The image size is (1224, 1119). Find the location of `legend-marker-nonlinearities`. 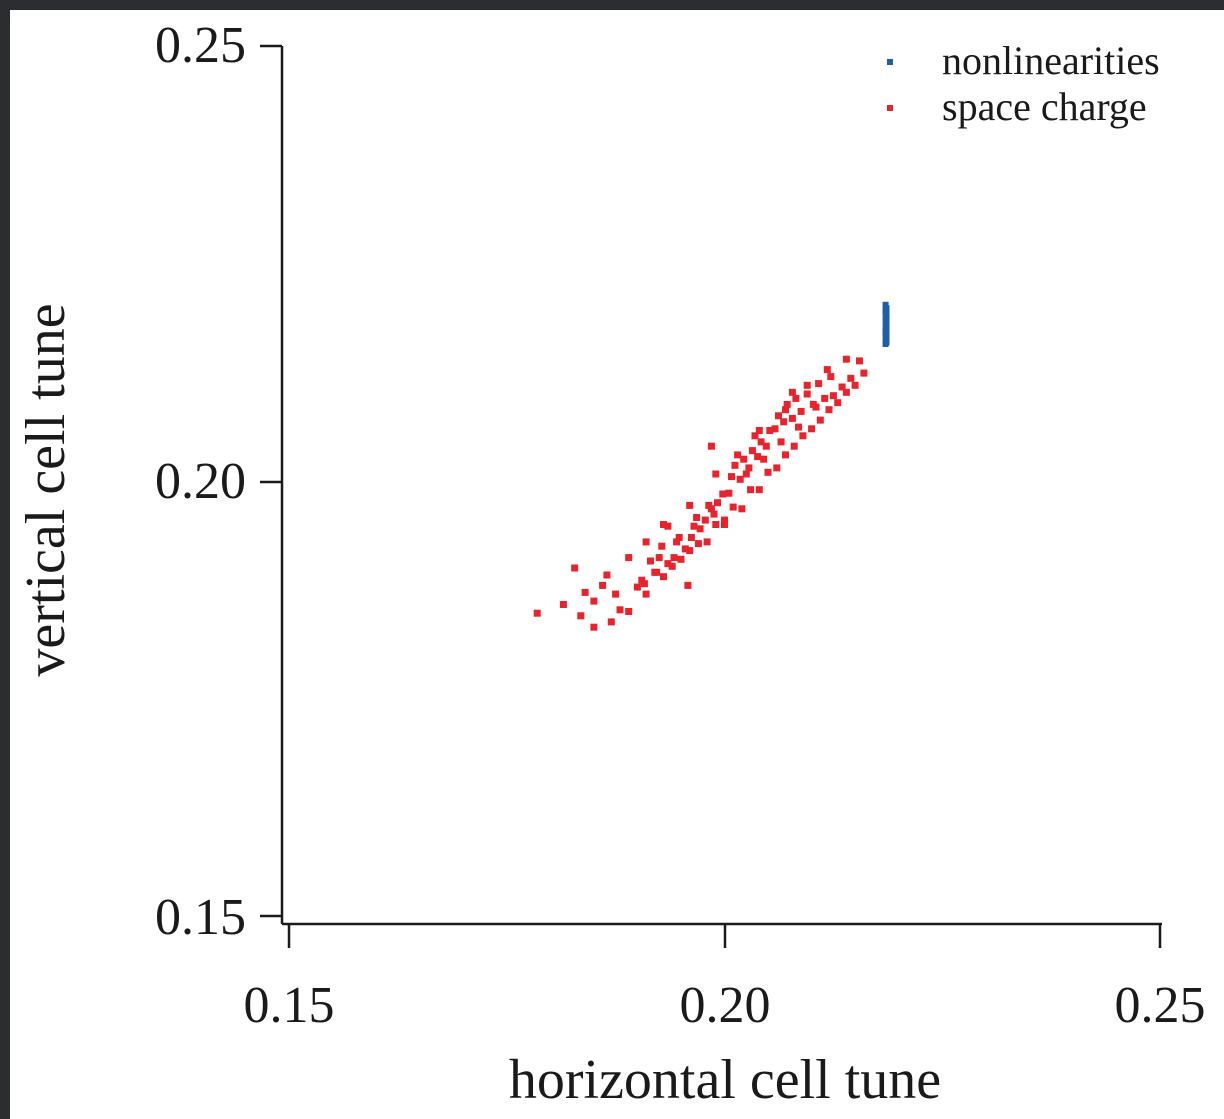

legend-marker-nonlinearities is located at coordinates (890, 62).